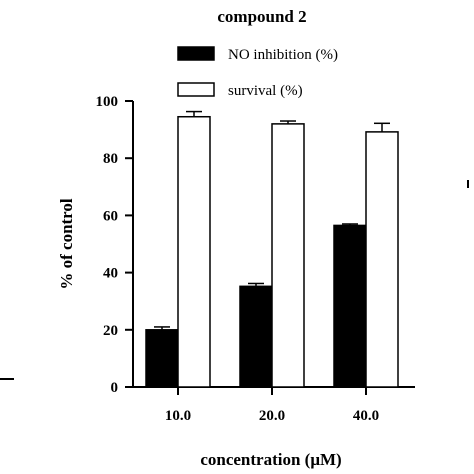  I want to click on y-tick-label: 100, so click(107, 102).